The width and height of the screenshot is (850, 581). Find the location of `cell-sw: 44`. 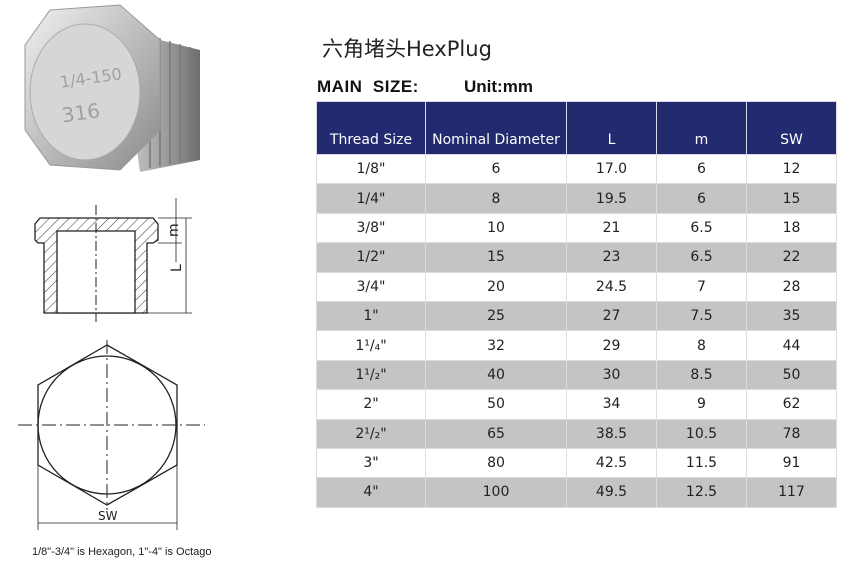

cell-sw: 44 is located at coordinates (791, 345).